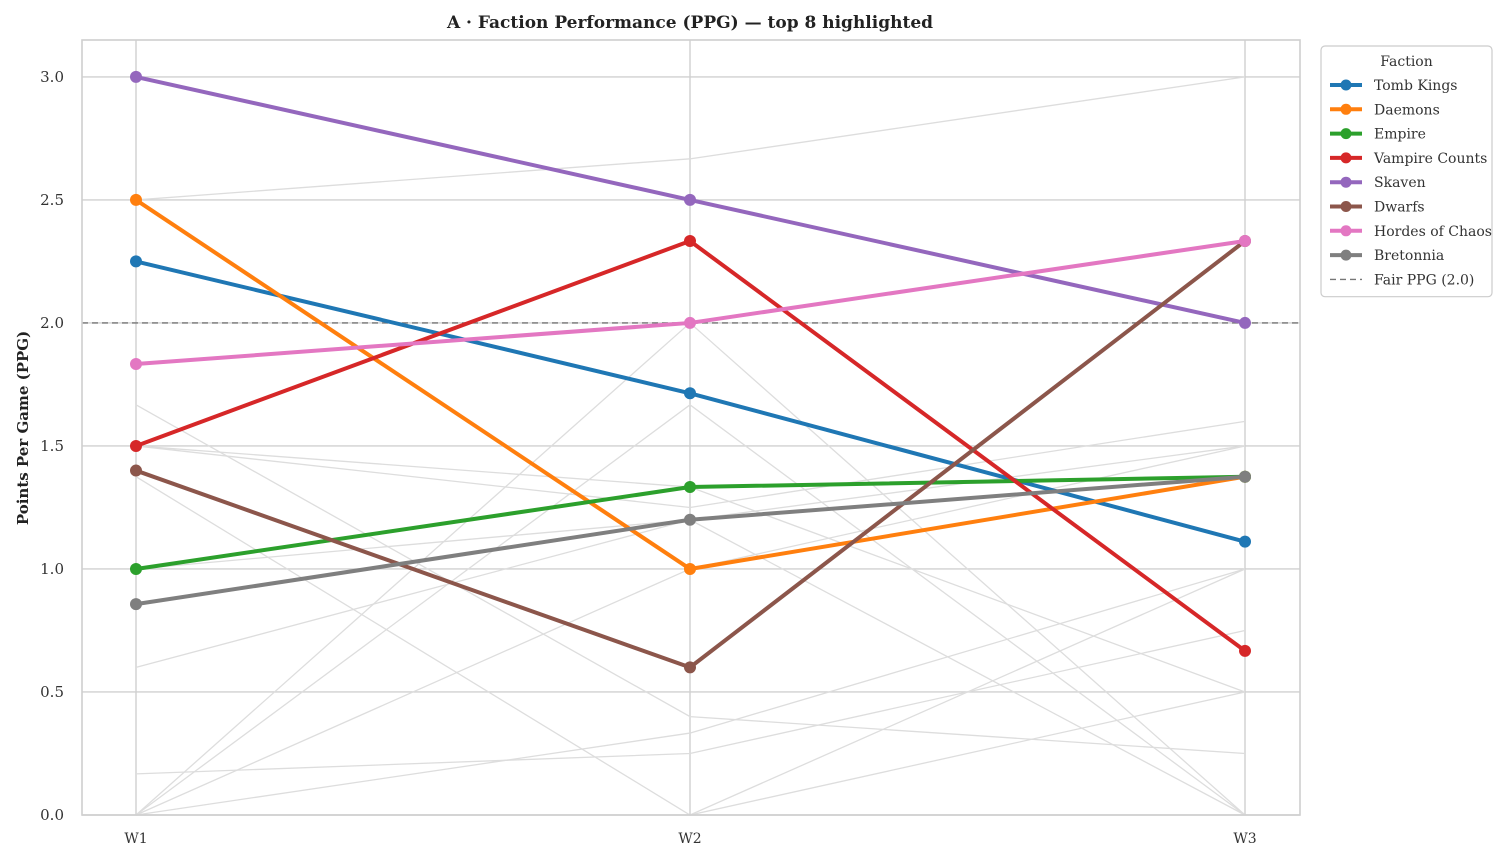 Image resolution: width=1496 pixels, height=854 pixels. I want to click on legend-label: Hordes of Chaos, so click(1433, 232).